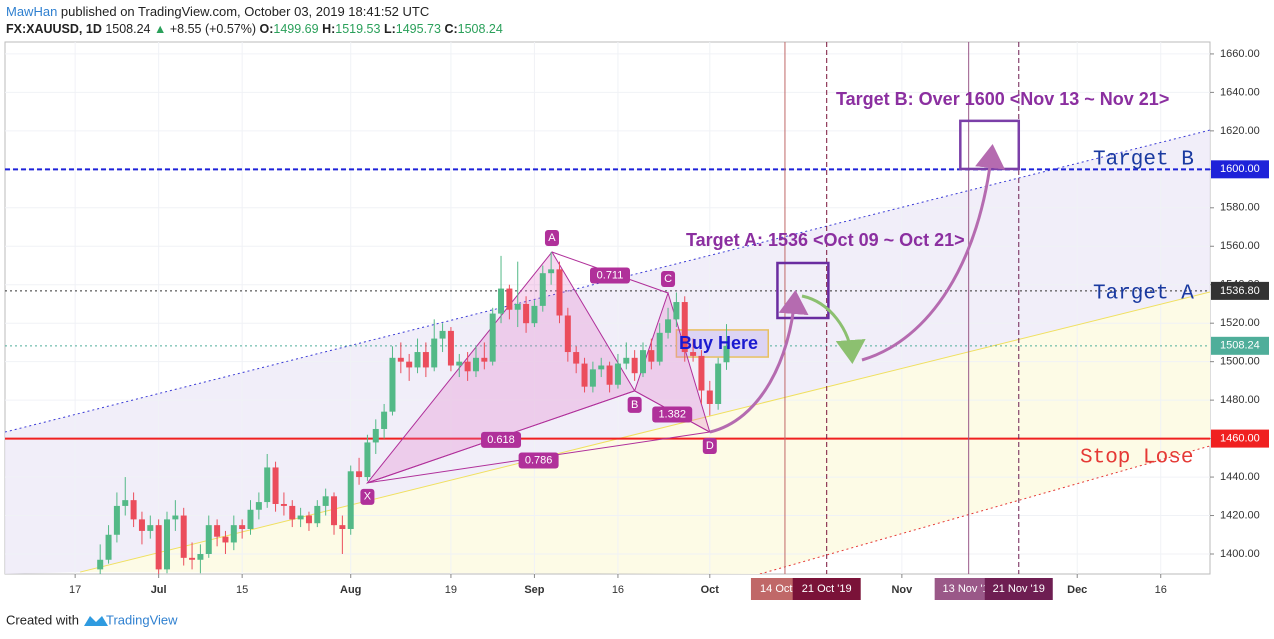  I want to click on annotation: Target B: Over 1600 <Nov 13 ~ Nov 21>, so click(1002, 99).